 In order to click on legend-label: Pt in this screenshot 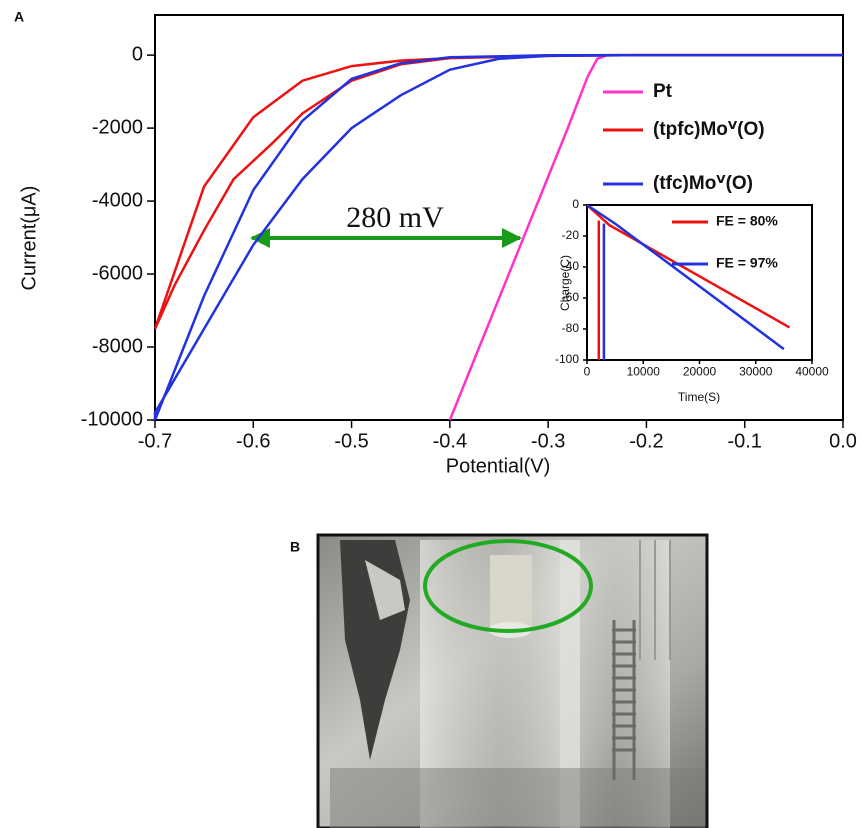, I will do `click(663, 91)`.